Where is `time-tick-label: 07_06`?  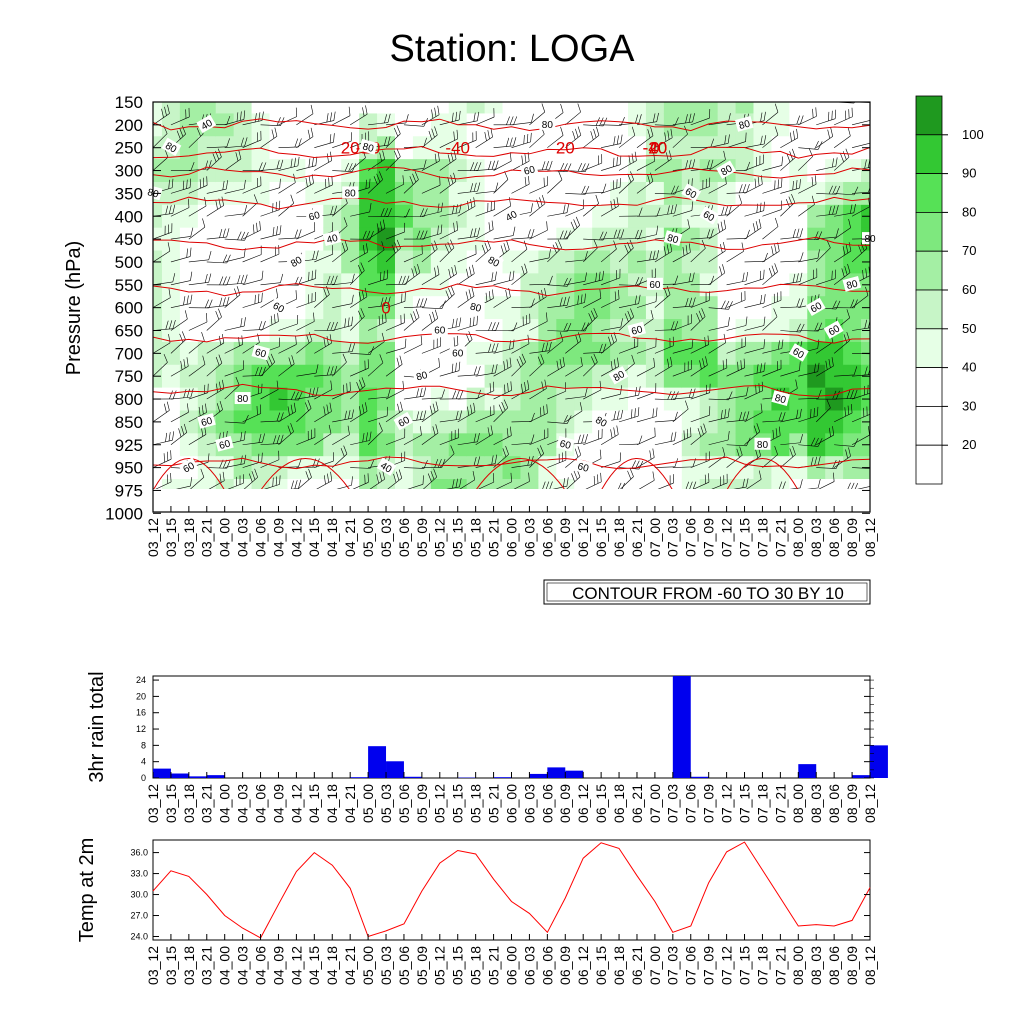
time-tick-label: 07_06 is located at coordinates (691, 965).